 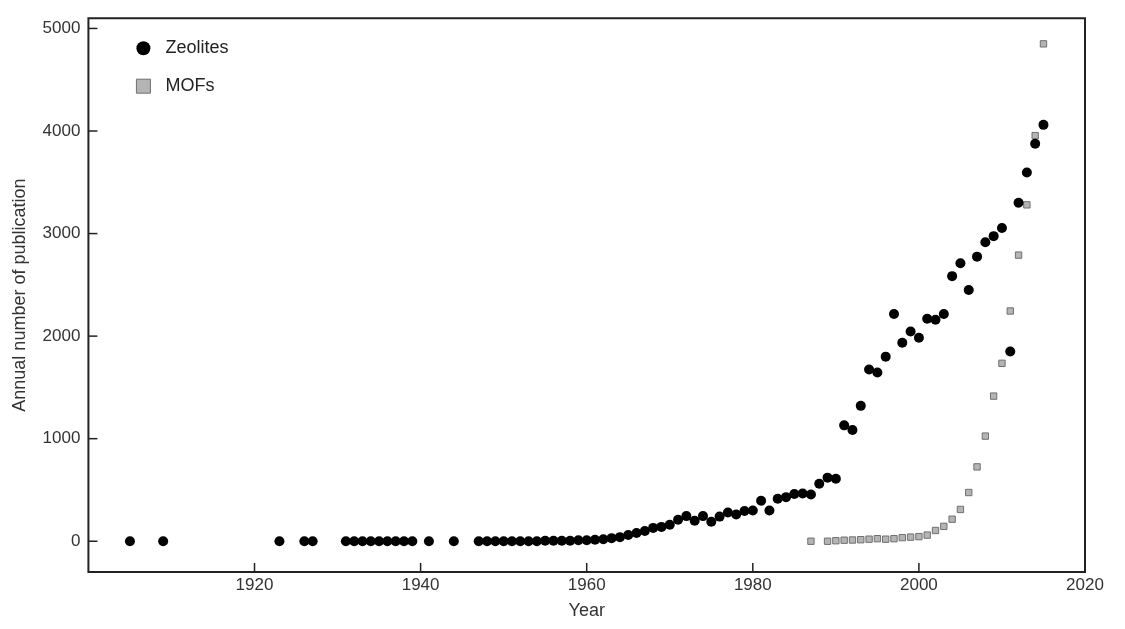 What do you see at coordinates (254, 584) in the screenshot?
I see `x-tick-label: 1920` at bounding box center [254, 584].